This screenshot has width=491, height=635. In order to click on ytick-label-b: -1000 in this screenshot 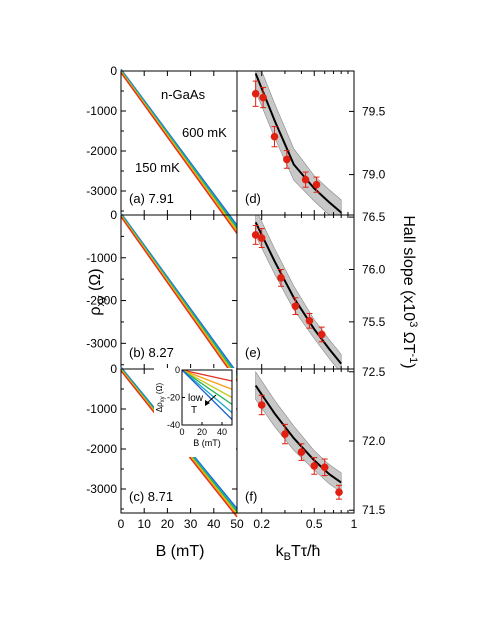, I will do `click(101, 258)`.